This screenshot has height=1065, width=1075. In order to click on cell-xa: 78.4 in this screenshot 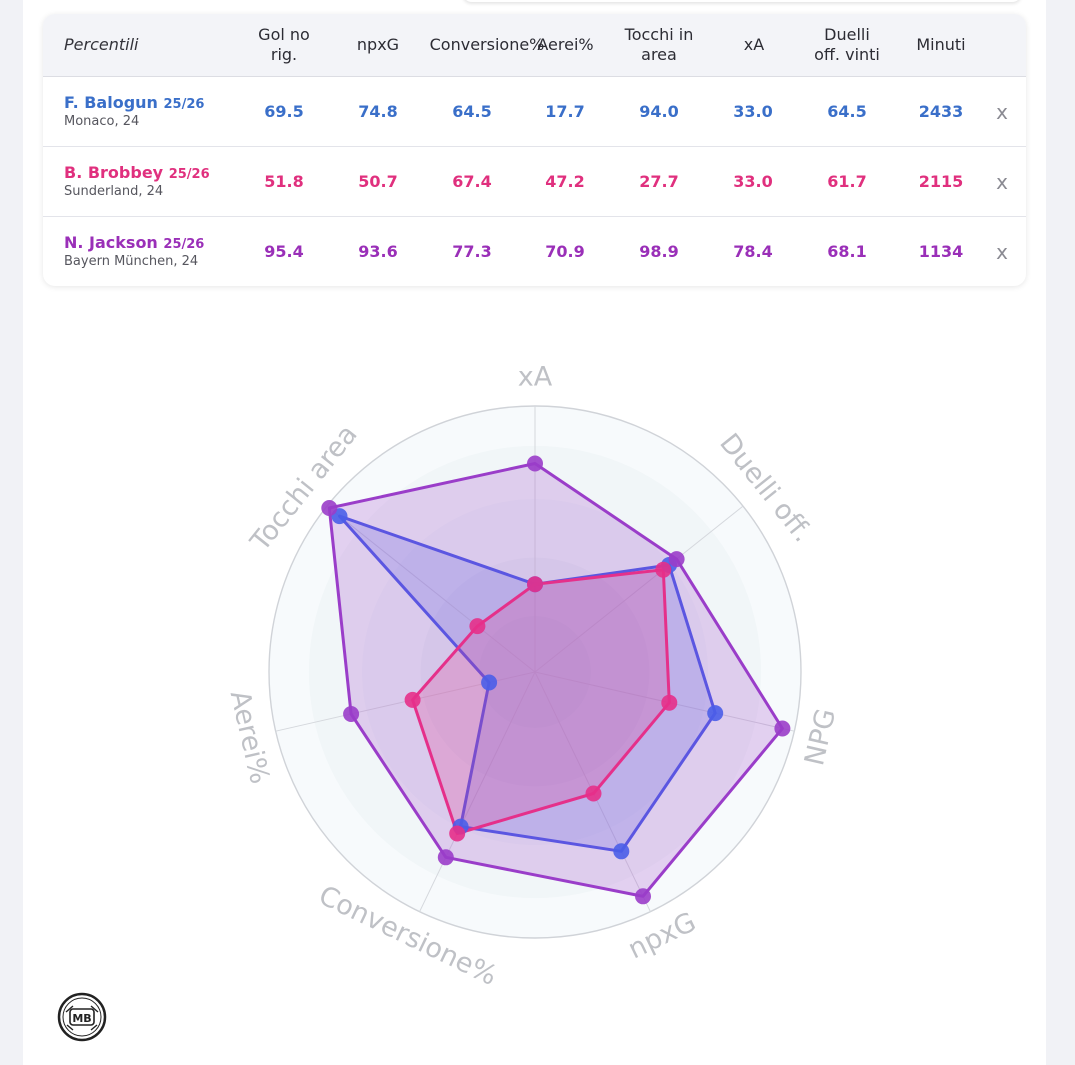, I will do `click(753, 251)`.